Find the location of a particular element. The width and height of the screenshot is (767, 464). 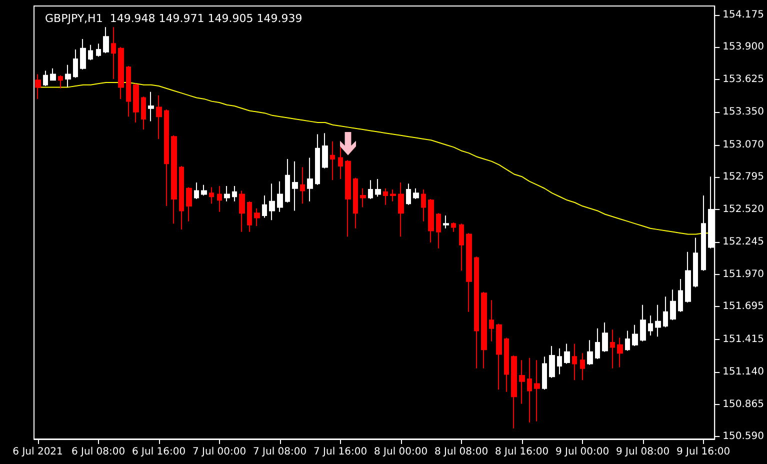

x-tick-label: 6 Jul 2021 is located at coordinates (37, 452).